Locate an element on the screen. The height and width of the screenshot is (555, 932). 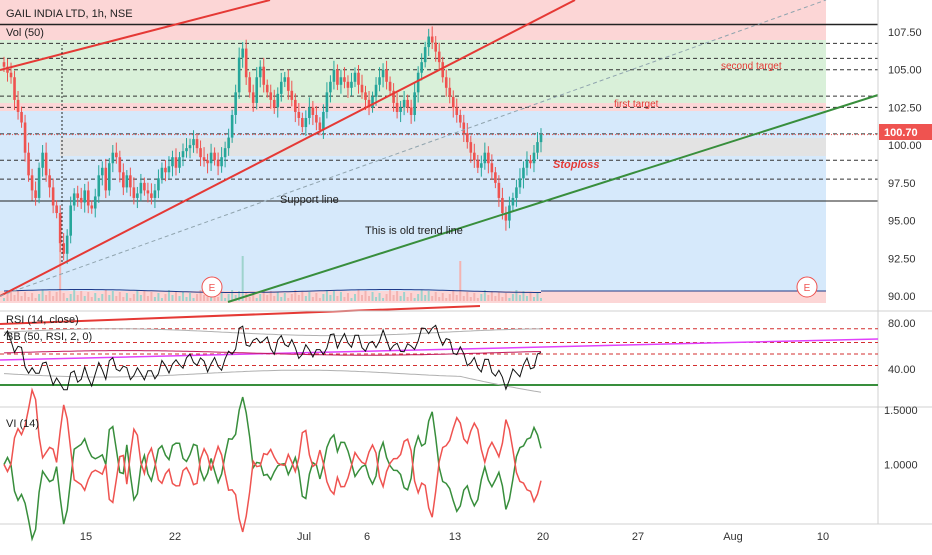
vi-tick-0: 1.5000 is located at coordinates (901, 411).